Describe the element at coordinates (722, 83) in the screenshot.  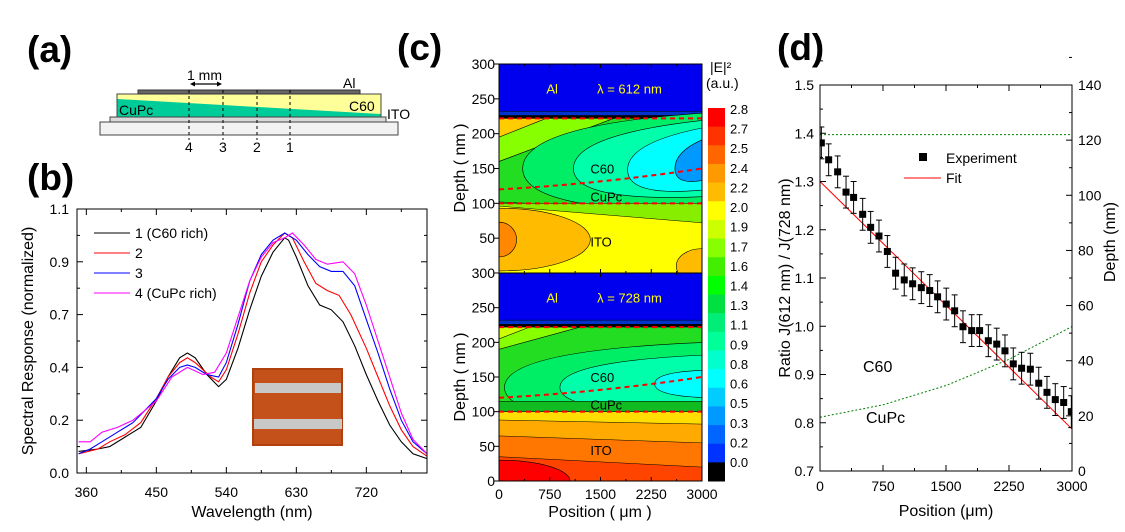
I see `colorbar-unit: (a.u.)` at that location.